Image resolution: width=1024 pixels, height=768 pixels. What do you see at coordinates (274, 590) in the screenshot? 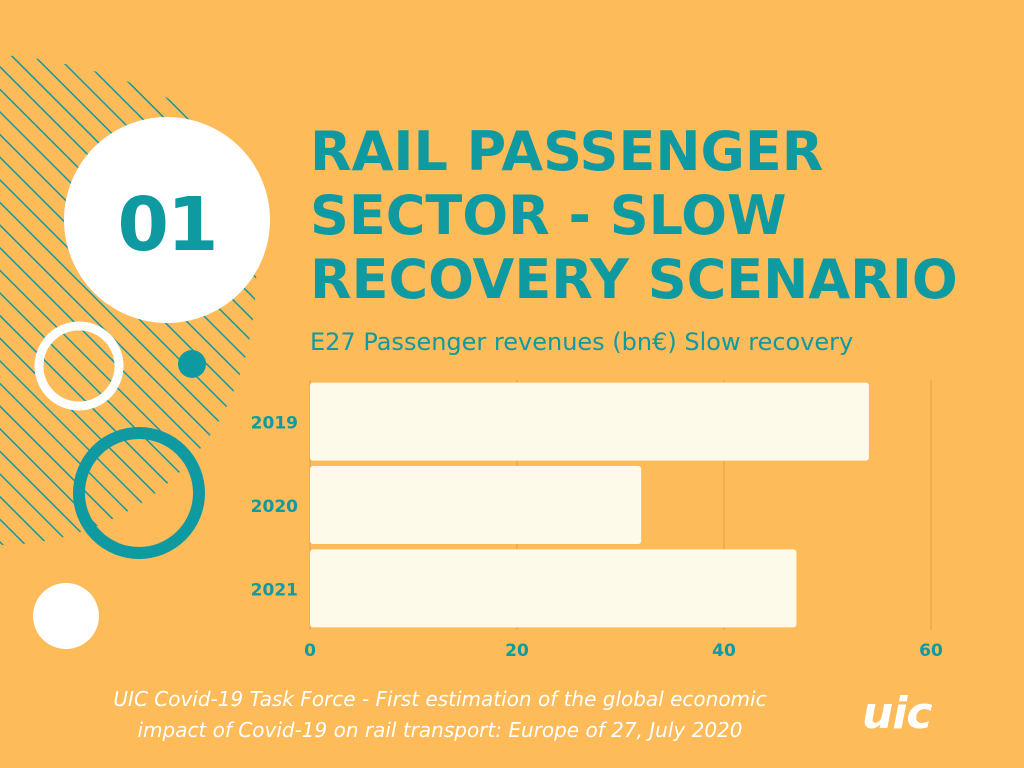
I see `y-category-label: 2021` at bounding box center [274, 590].